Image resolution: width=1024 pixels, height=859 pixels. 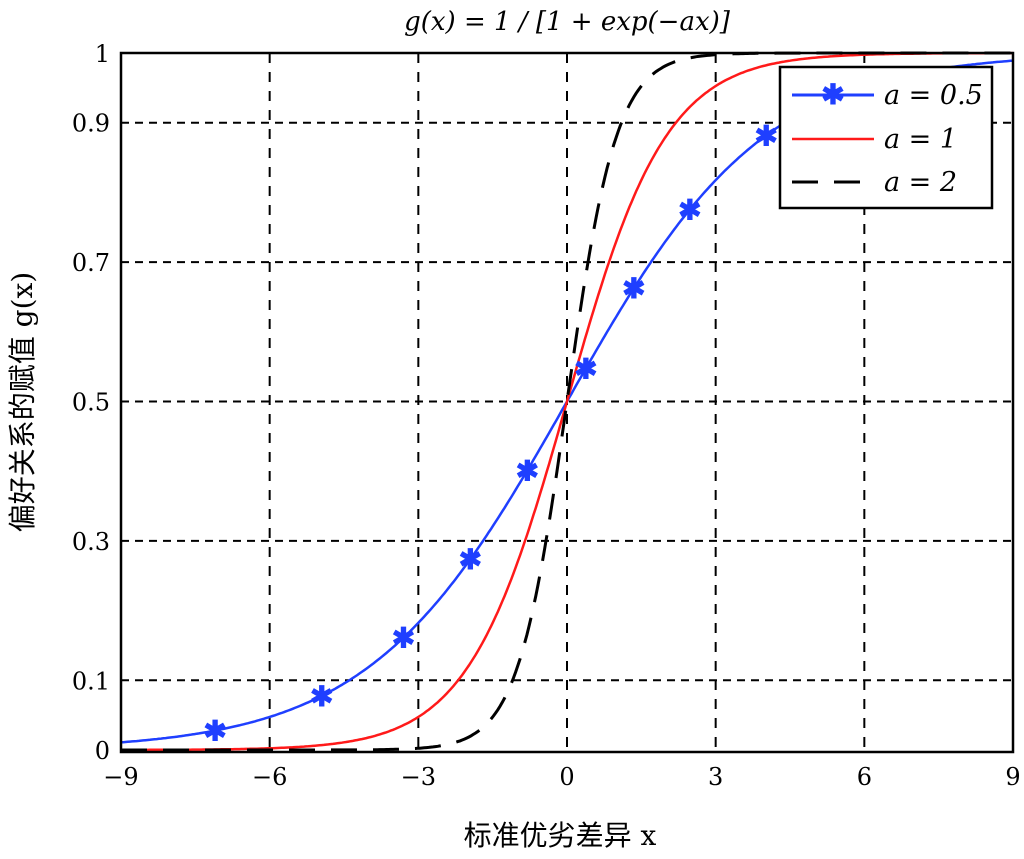 I want to click on y-tick-label: 0.9, so click(x=91, y=124).